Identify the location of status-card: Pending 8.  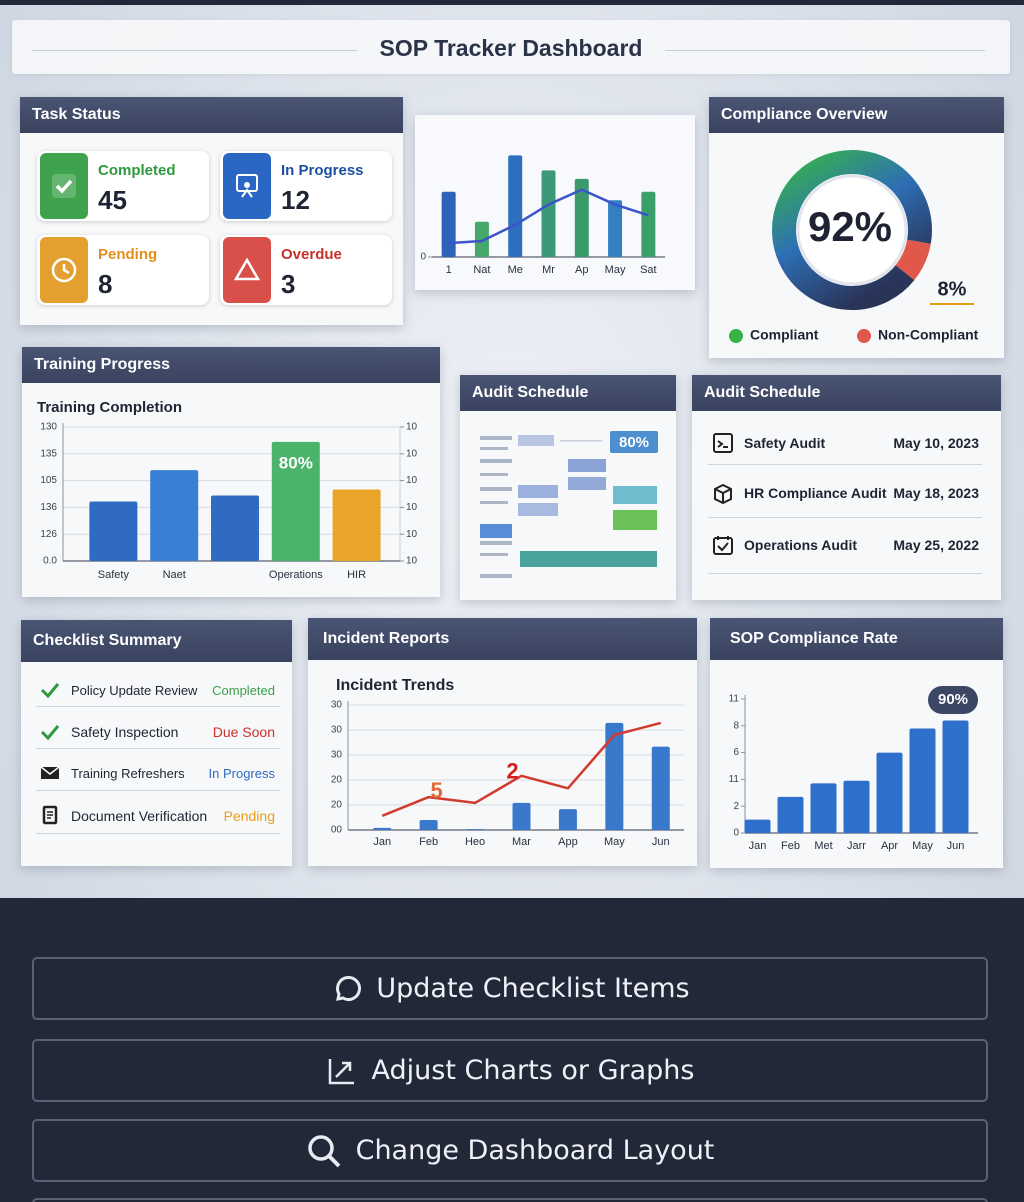
(123, 270).